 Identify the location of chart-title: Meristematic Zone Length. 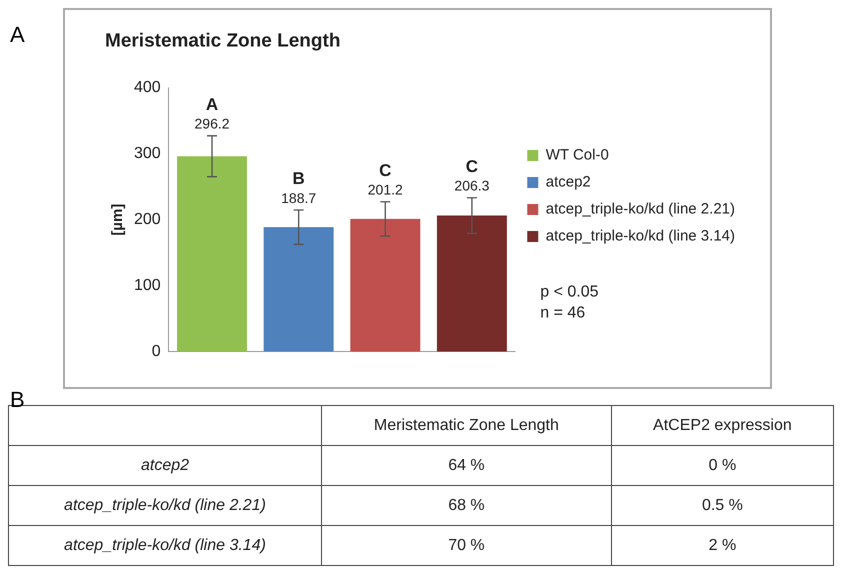
(222, 41).